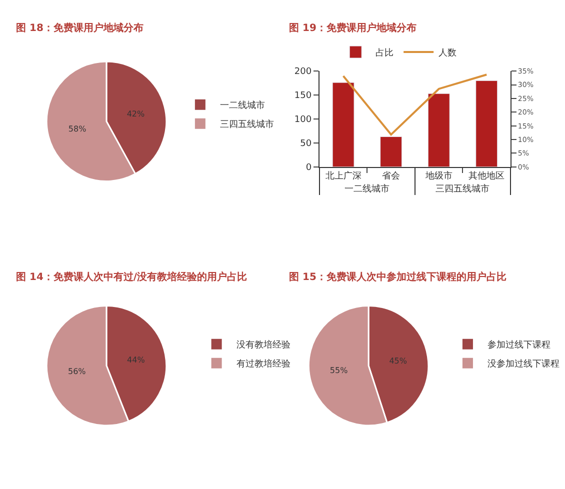 The width and height of the screenshot is (565, 489). What do you see at coordinates (77, 371) in the screenshot?
I see `data-label: 56%` at bounding box center [77, 371].